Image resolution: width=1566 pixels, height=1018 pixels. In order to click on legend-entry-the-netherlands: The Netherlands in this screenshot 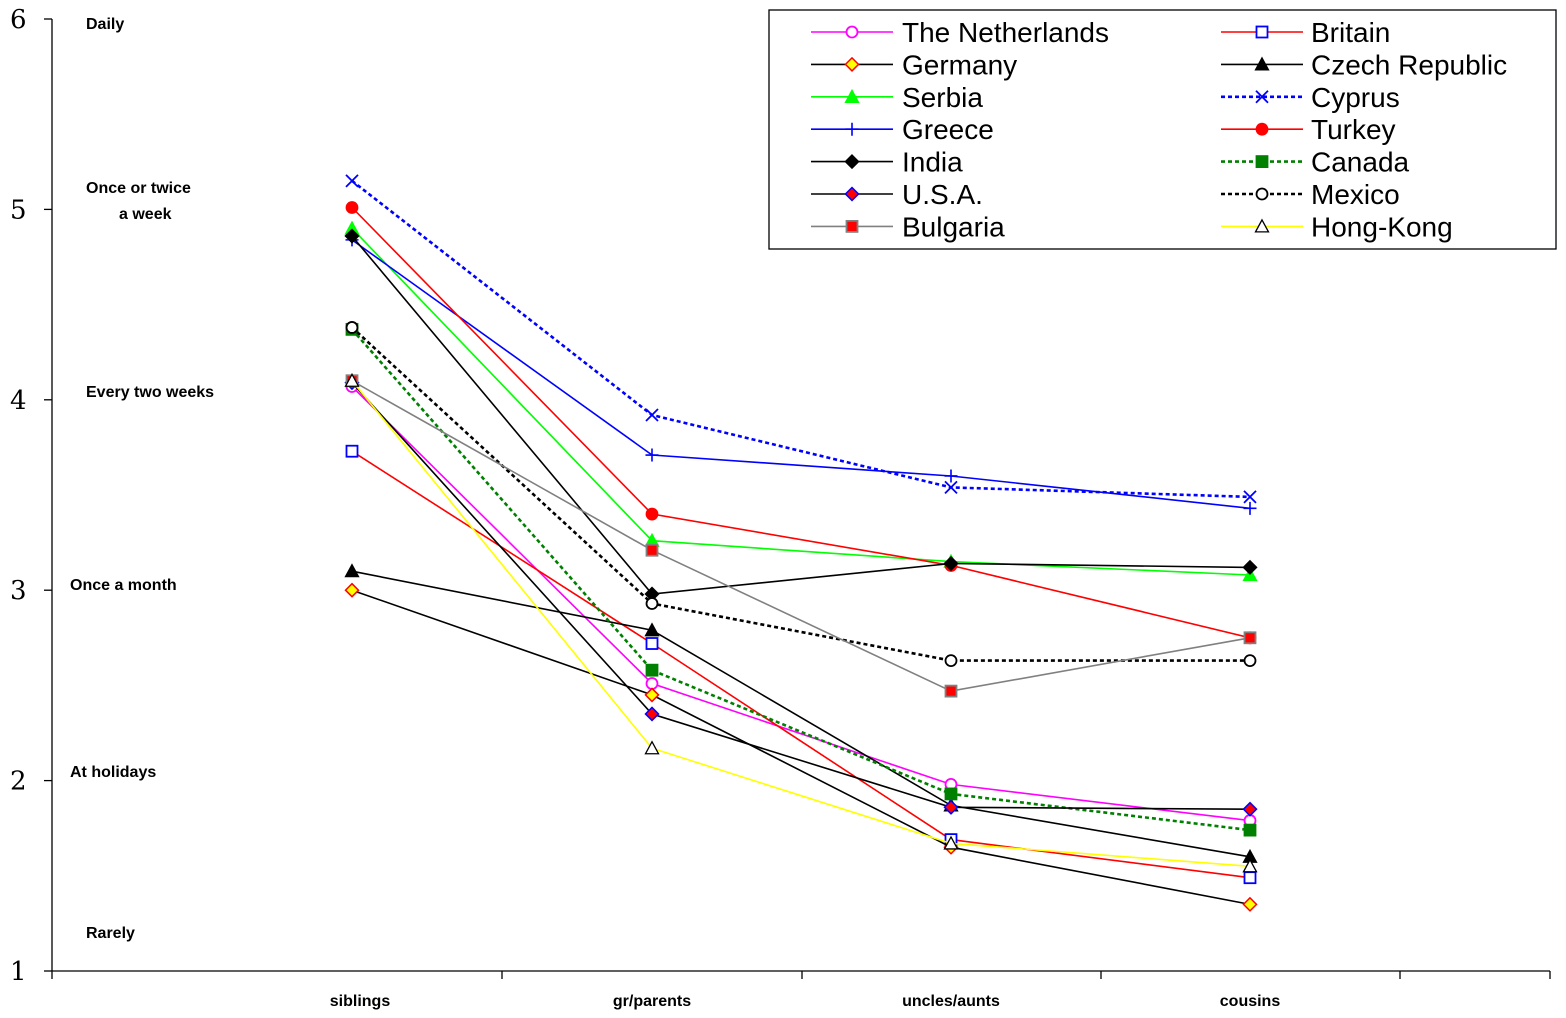, I will do `click(960, 32)`.